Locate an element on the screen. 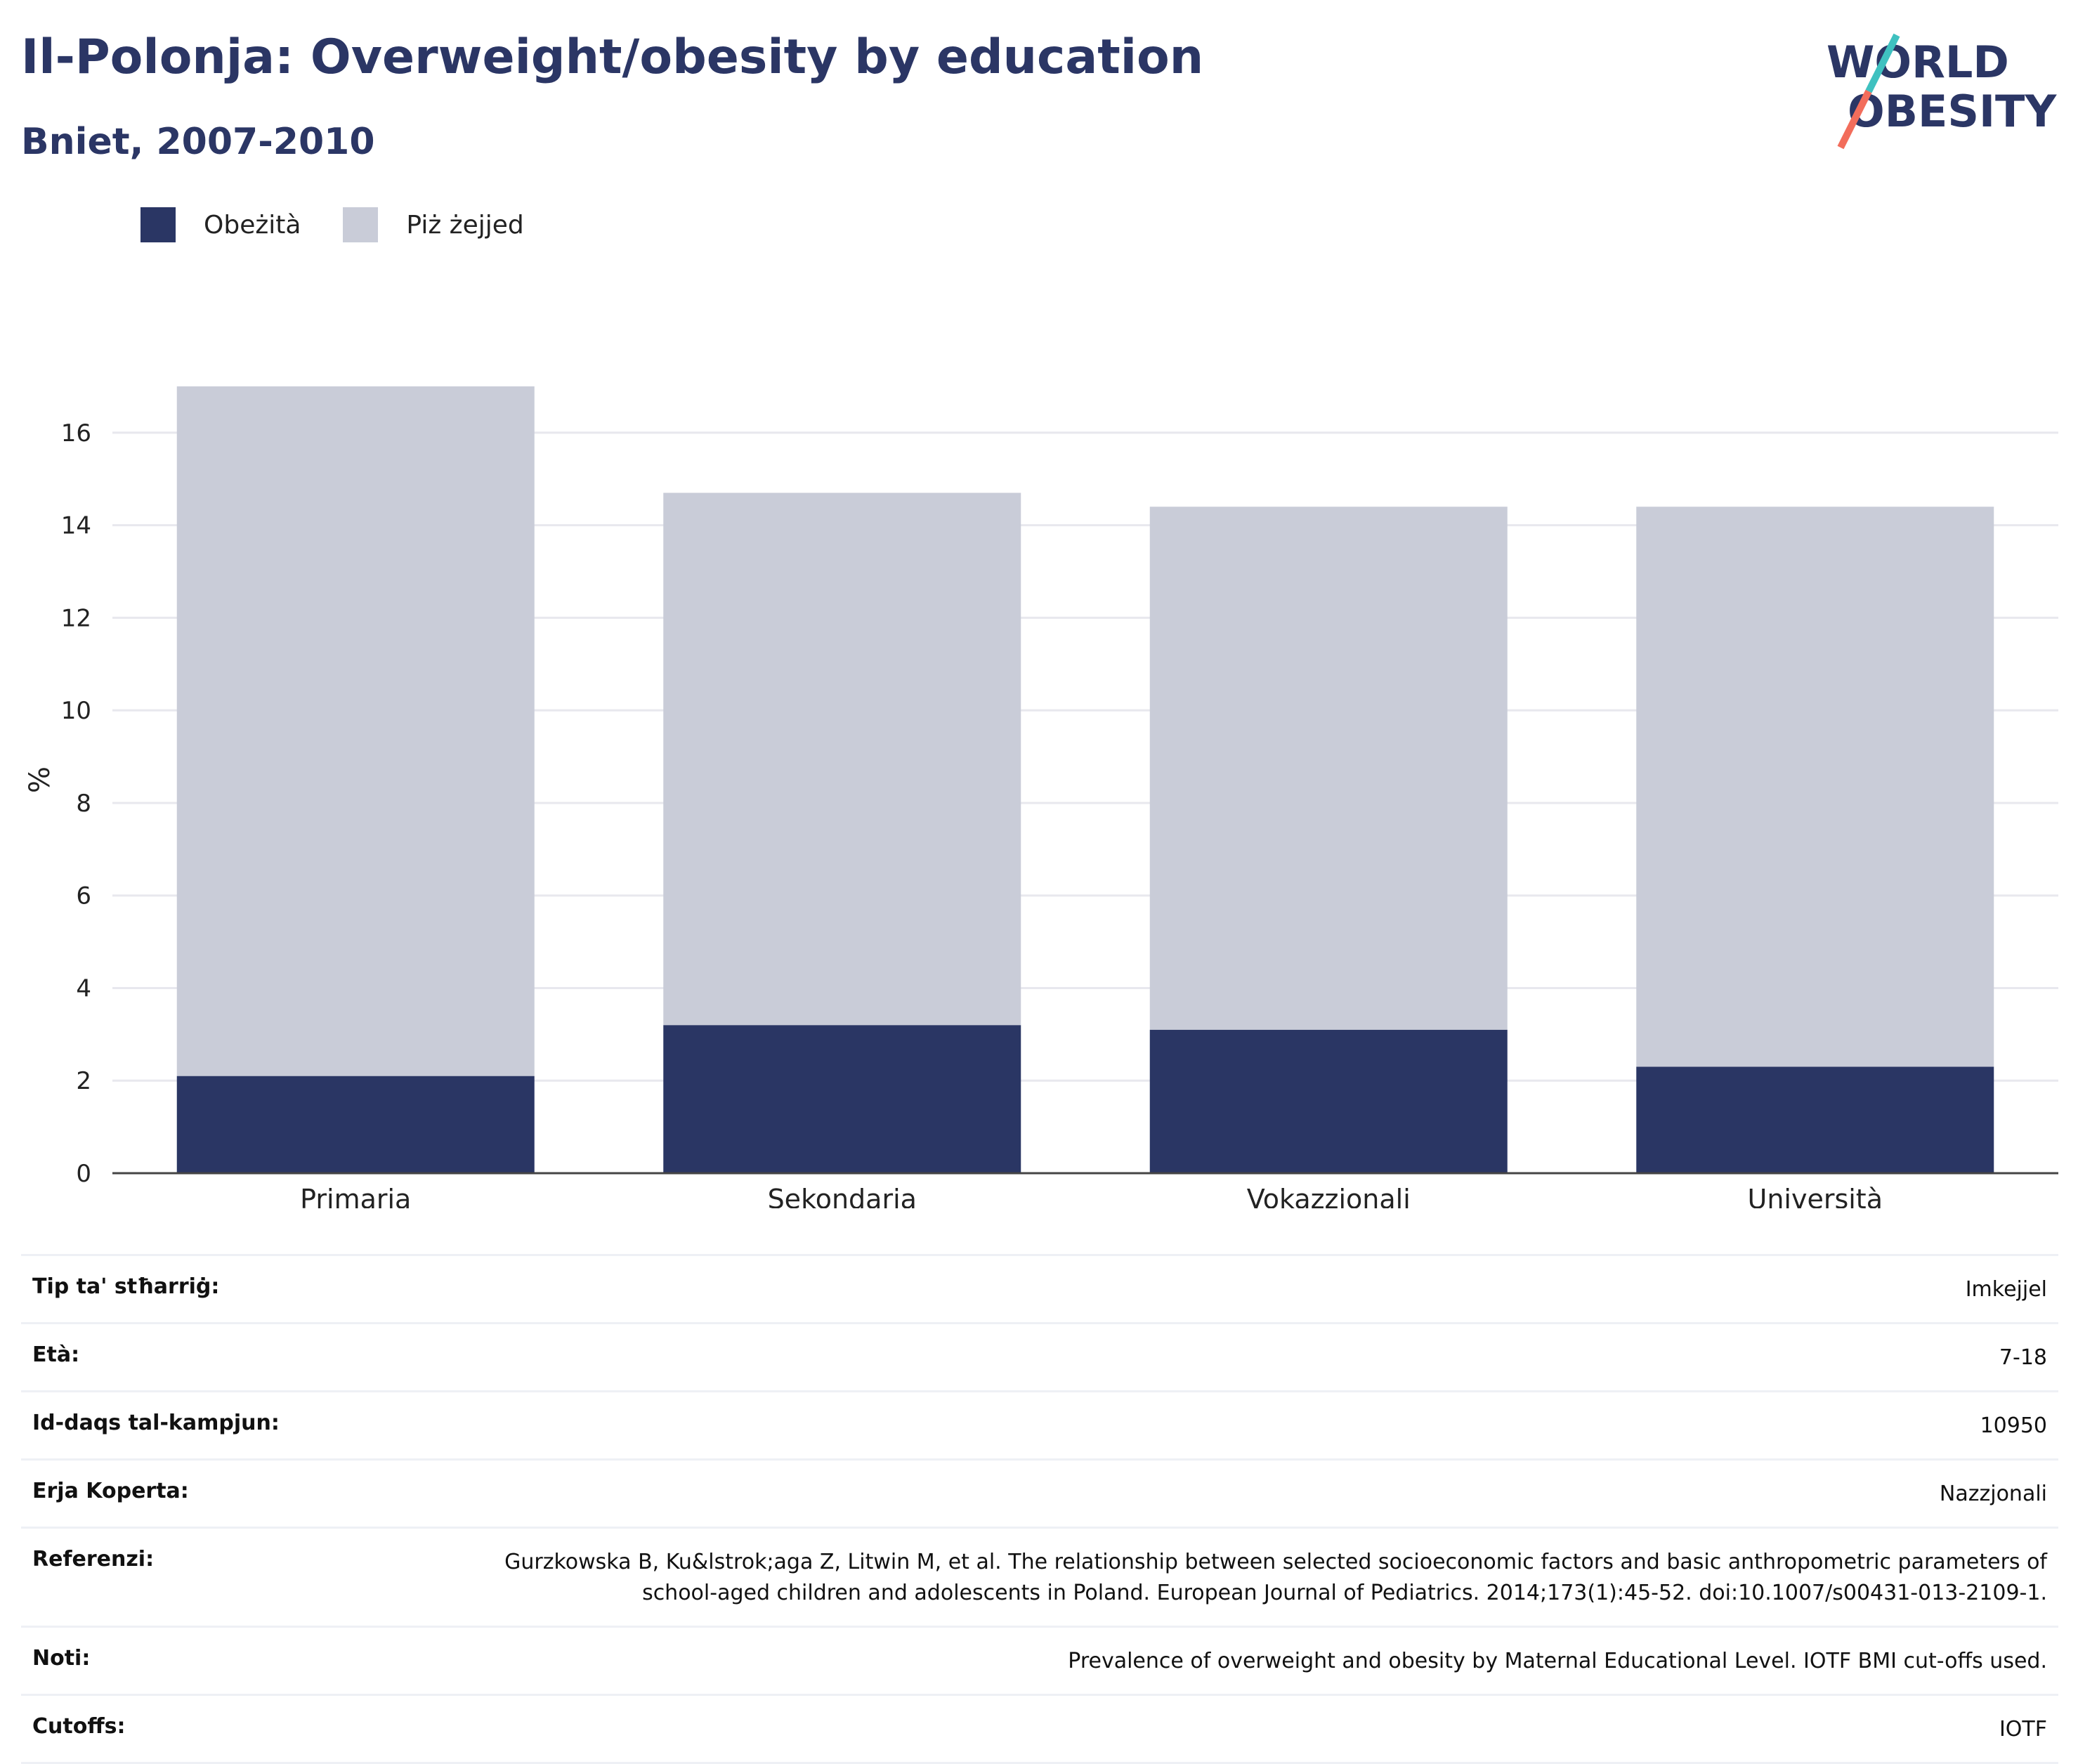 The image size is (2078, 1764). info-row-cutoffs: Cutoffs: IOTF is located at coordinates (1039, 1729).